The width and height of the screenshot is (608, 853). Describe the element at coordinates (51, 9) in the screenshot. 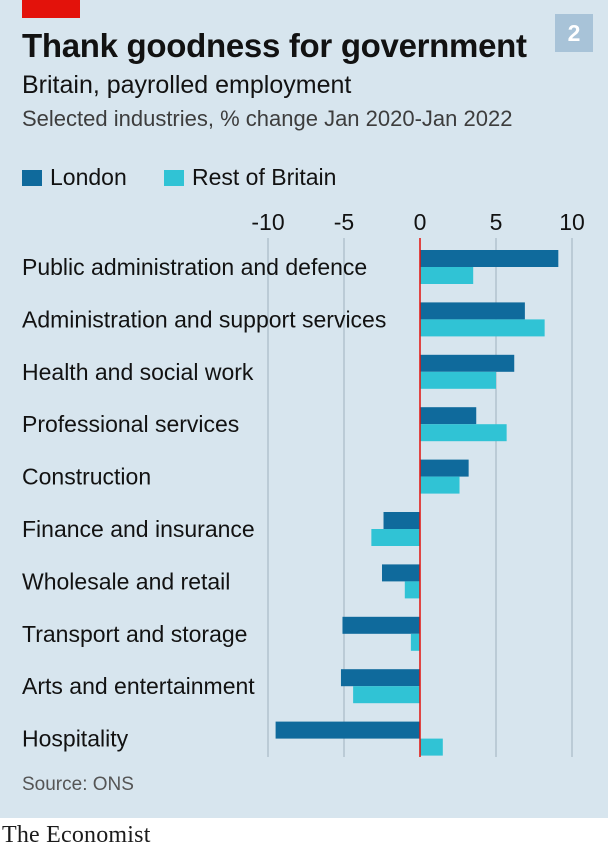

I see `brand-red-tag` at that location.